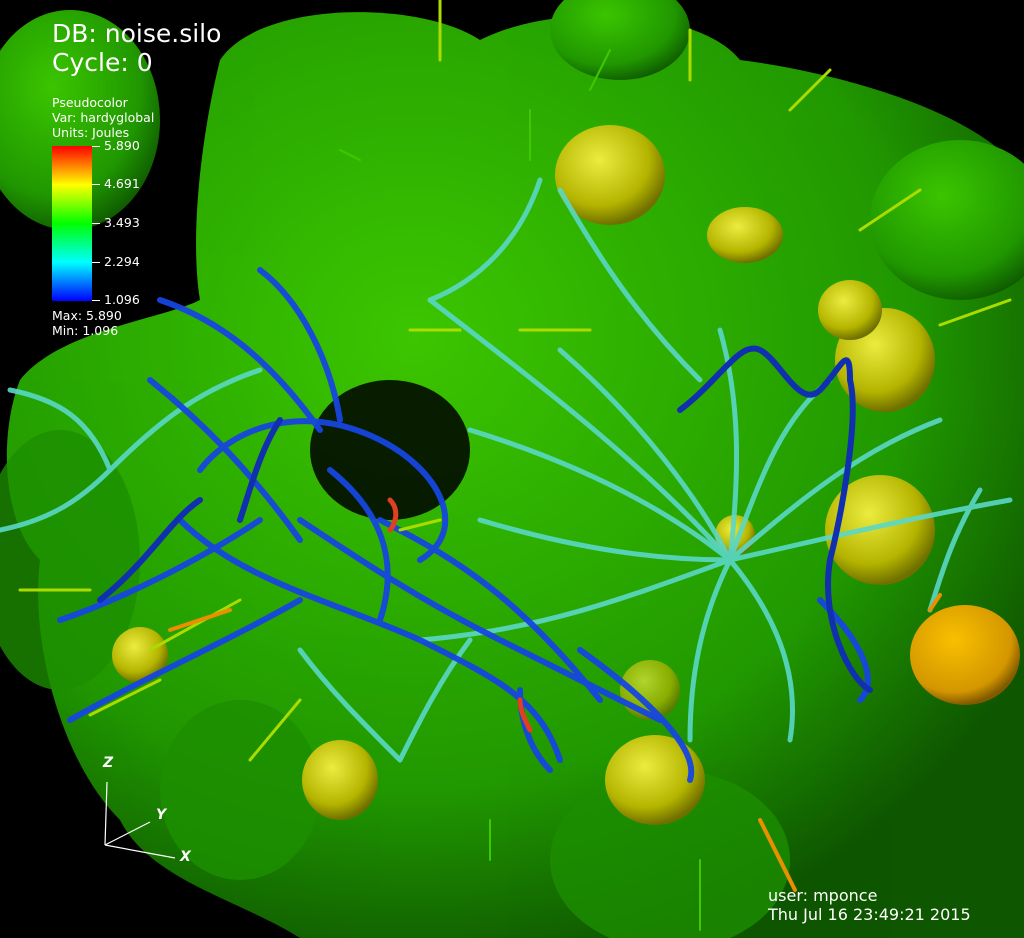 The width and height of the screenshot is (1024, 938). Describe the element at coordinates (947, 220) in the screenshot. I see `isosurface-lobe-right` at that location.